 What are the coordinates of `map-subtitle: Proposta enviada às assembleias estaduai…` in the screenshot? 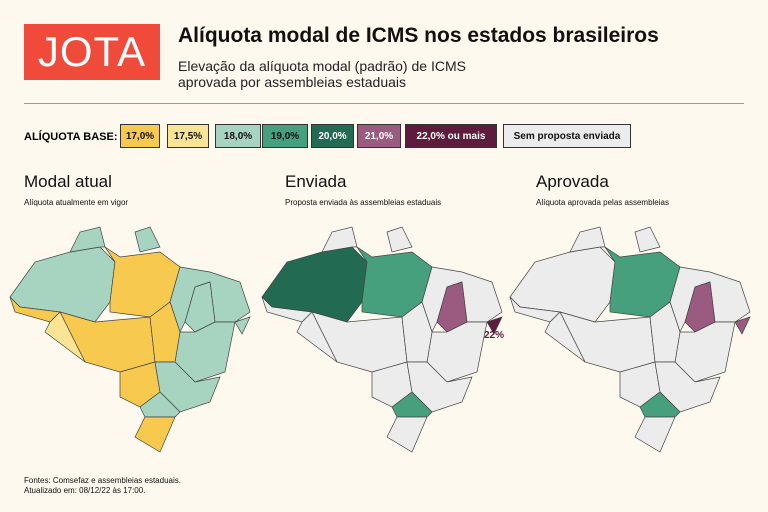 It's located at (363, 202).